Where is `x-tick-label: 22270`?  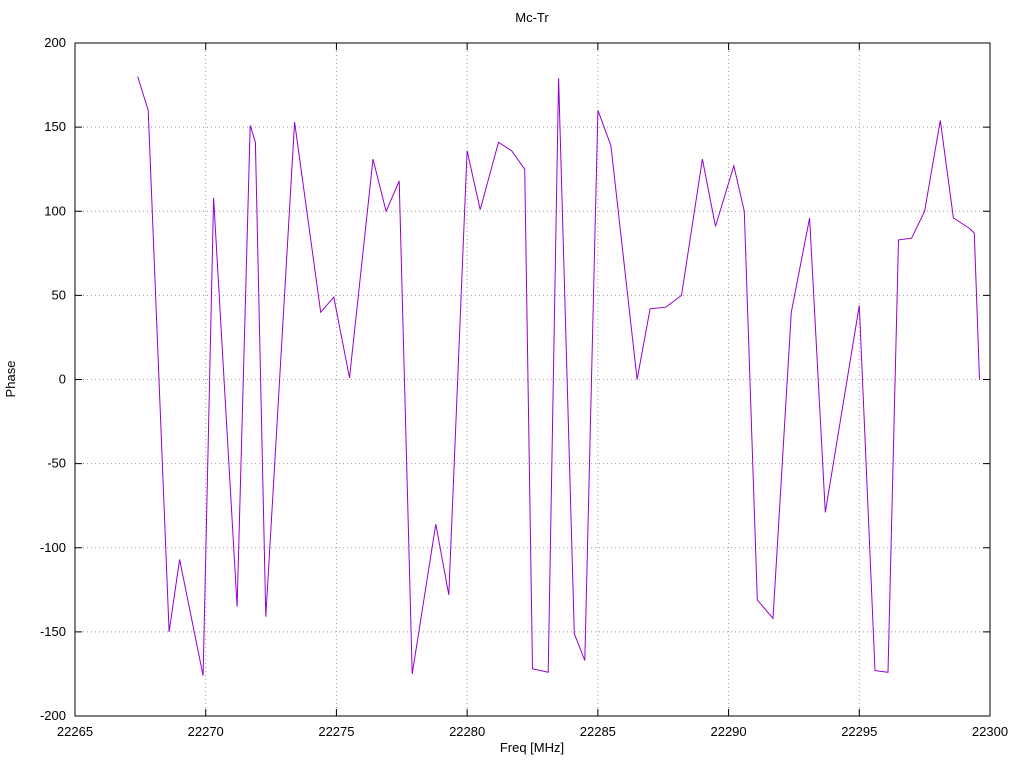 x-tick-label: 22270 is located at coordinates (206, 731).